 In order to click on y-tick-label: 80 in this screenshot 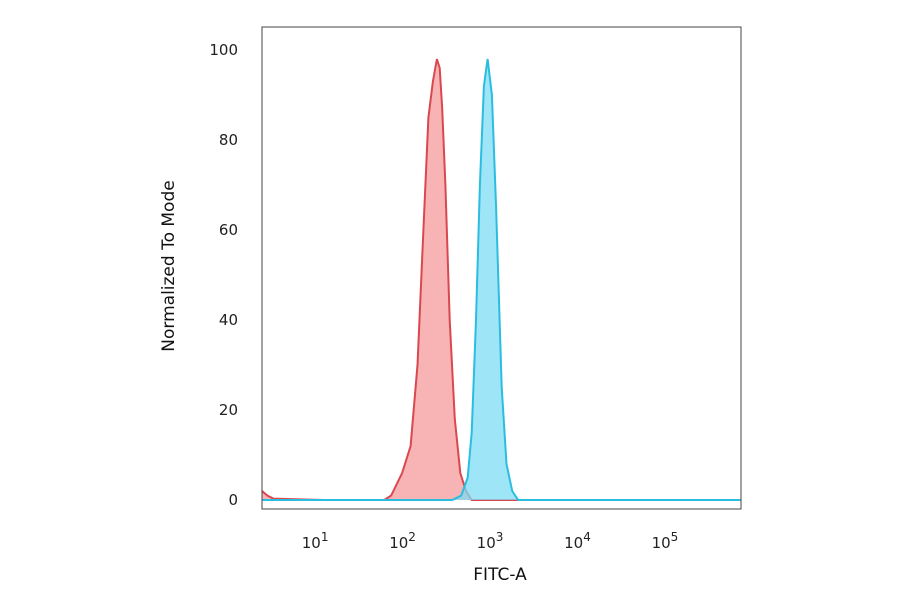, I will do `click(228, 140)`.